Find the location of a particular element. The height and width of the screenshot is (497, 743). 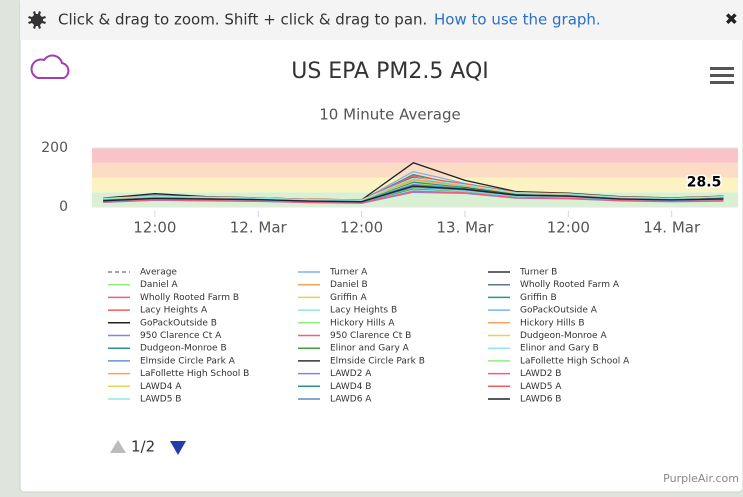

legend-item: LAWD5 A is located at coordinates (525, 387).